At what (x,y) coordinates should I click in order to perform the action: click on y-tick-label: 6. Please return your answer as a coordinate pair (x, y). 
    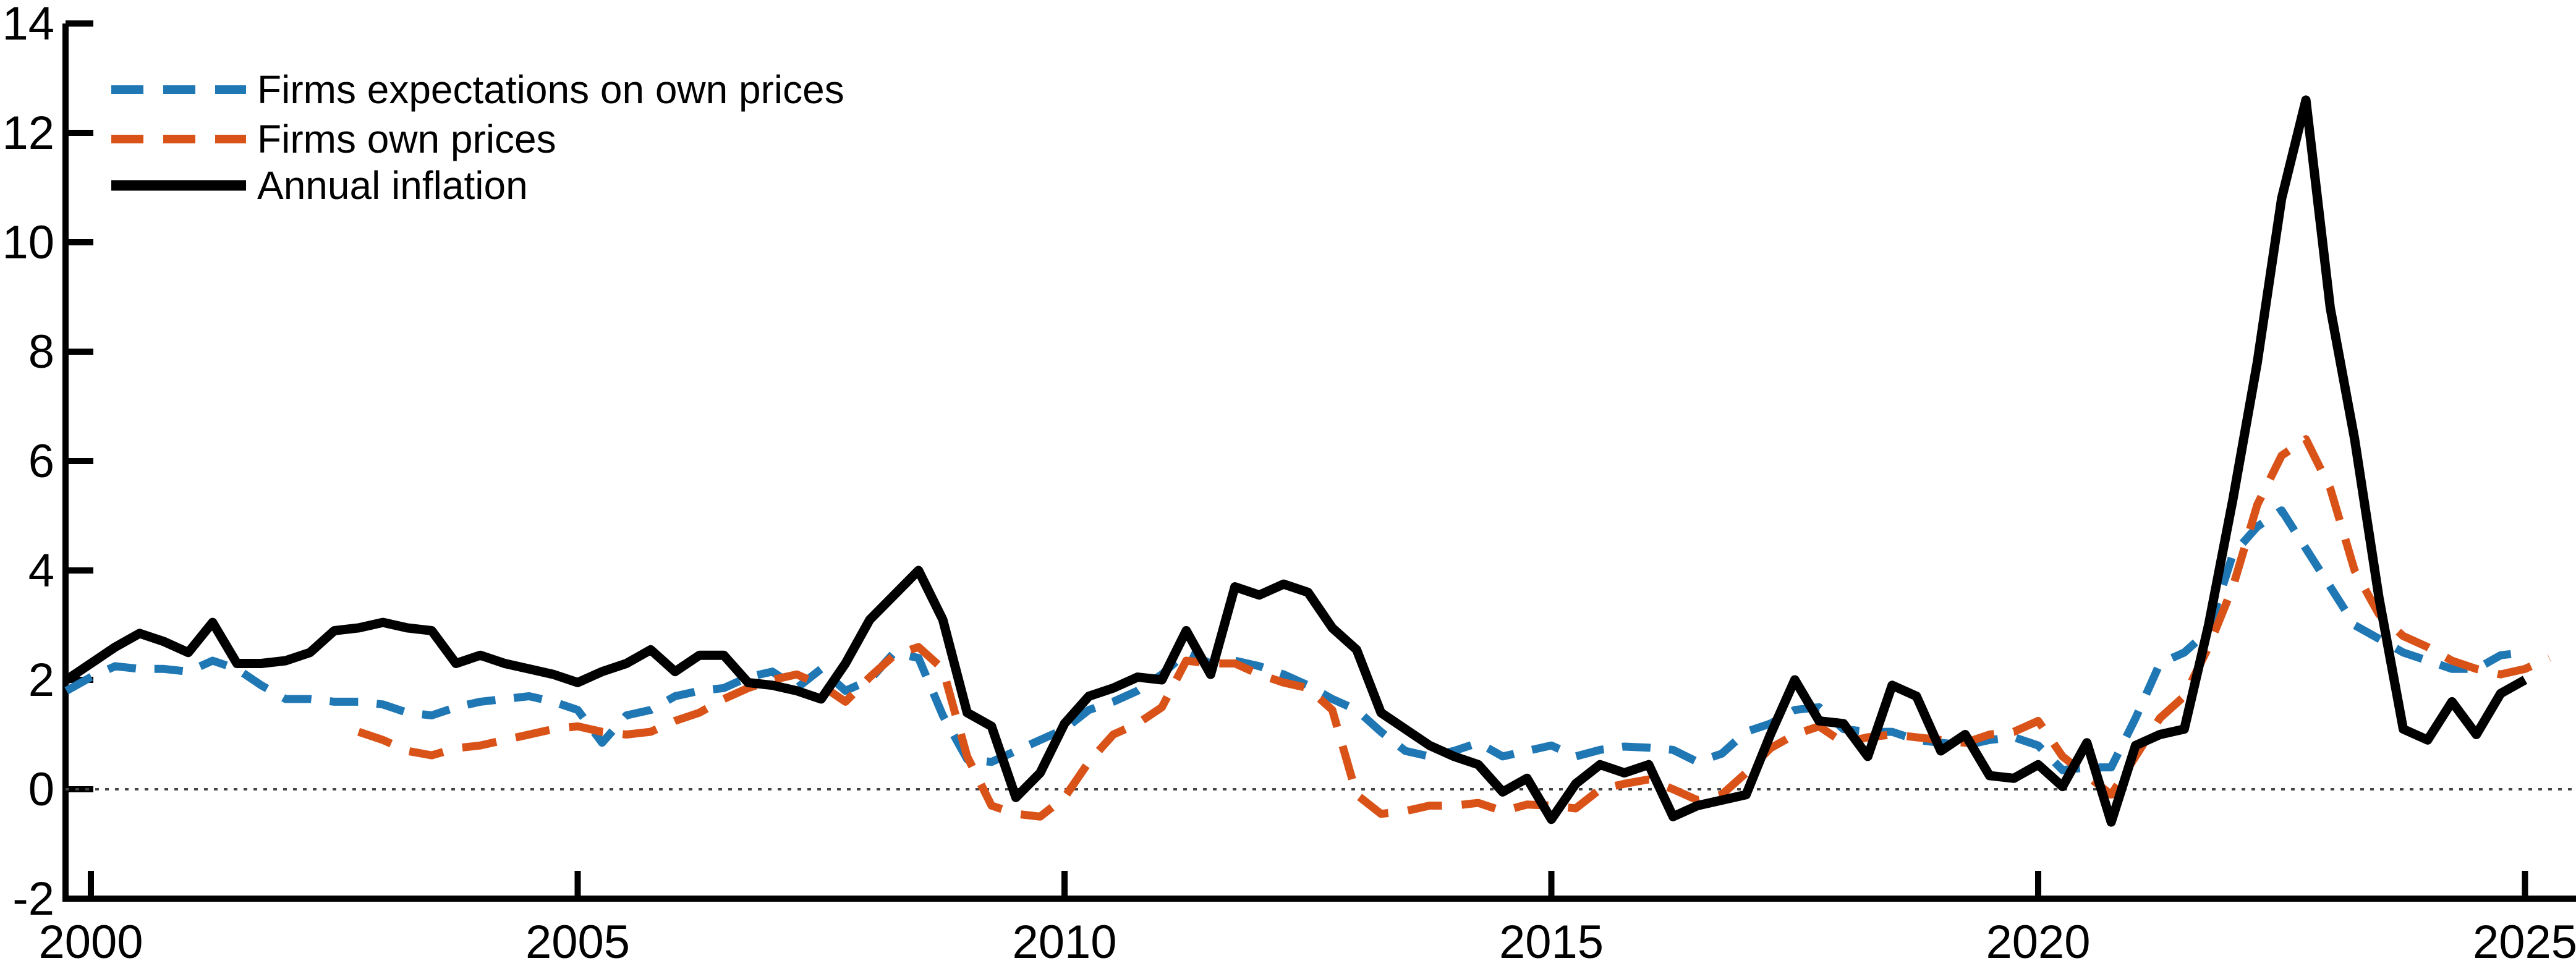
    Looking at the image, I should click on (41, 461).